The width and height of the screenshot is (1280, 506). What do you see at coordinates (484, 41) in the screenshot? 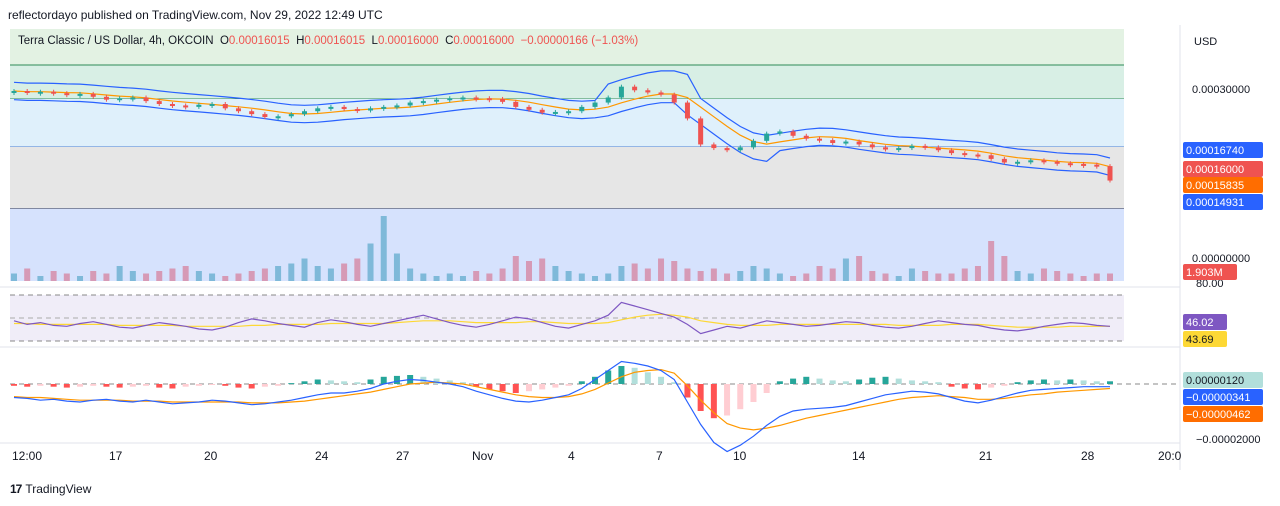
I see `close-value: 0.00016000` at bounding box center [484, 41].